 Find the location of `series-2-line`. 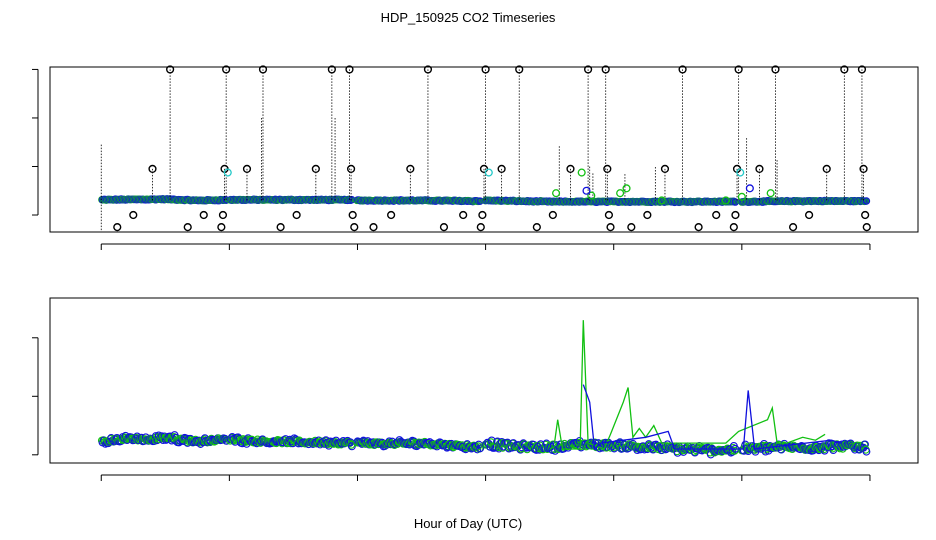

series-2-line is located at coordinates (689, 385).